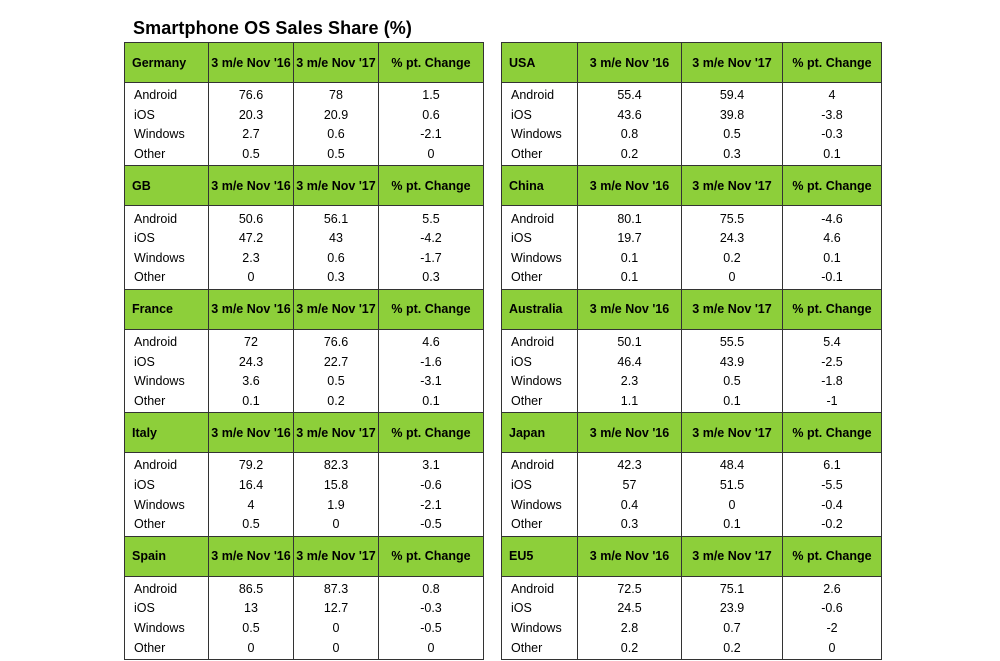 The image size is (1000, 661). I want to click on col-header-nov-16-germany: 3 m/e Nov '16, so click(251, 62).